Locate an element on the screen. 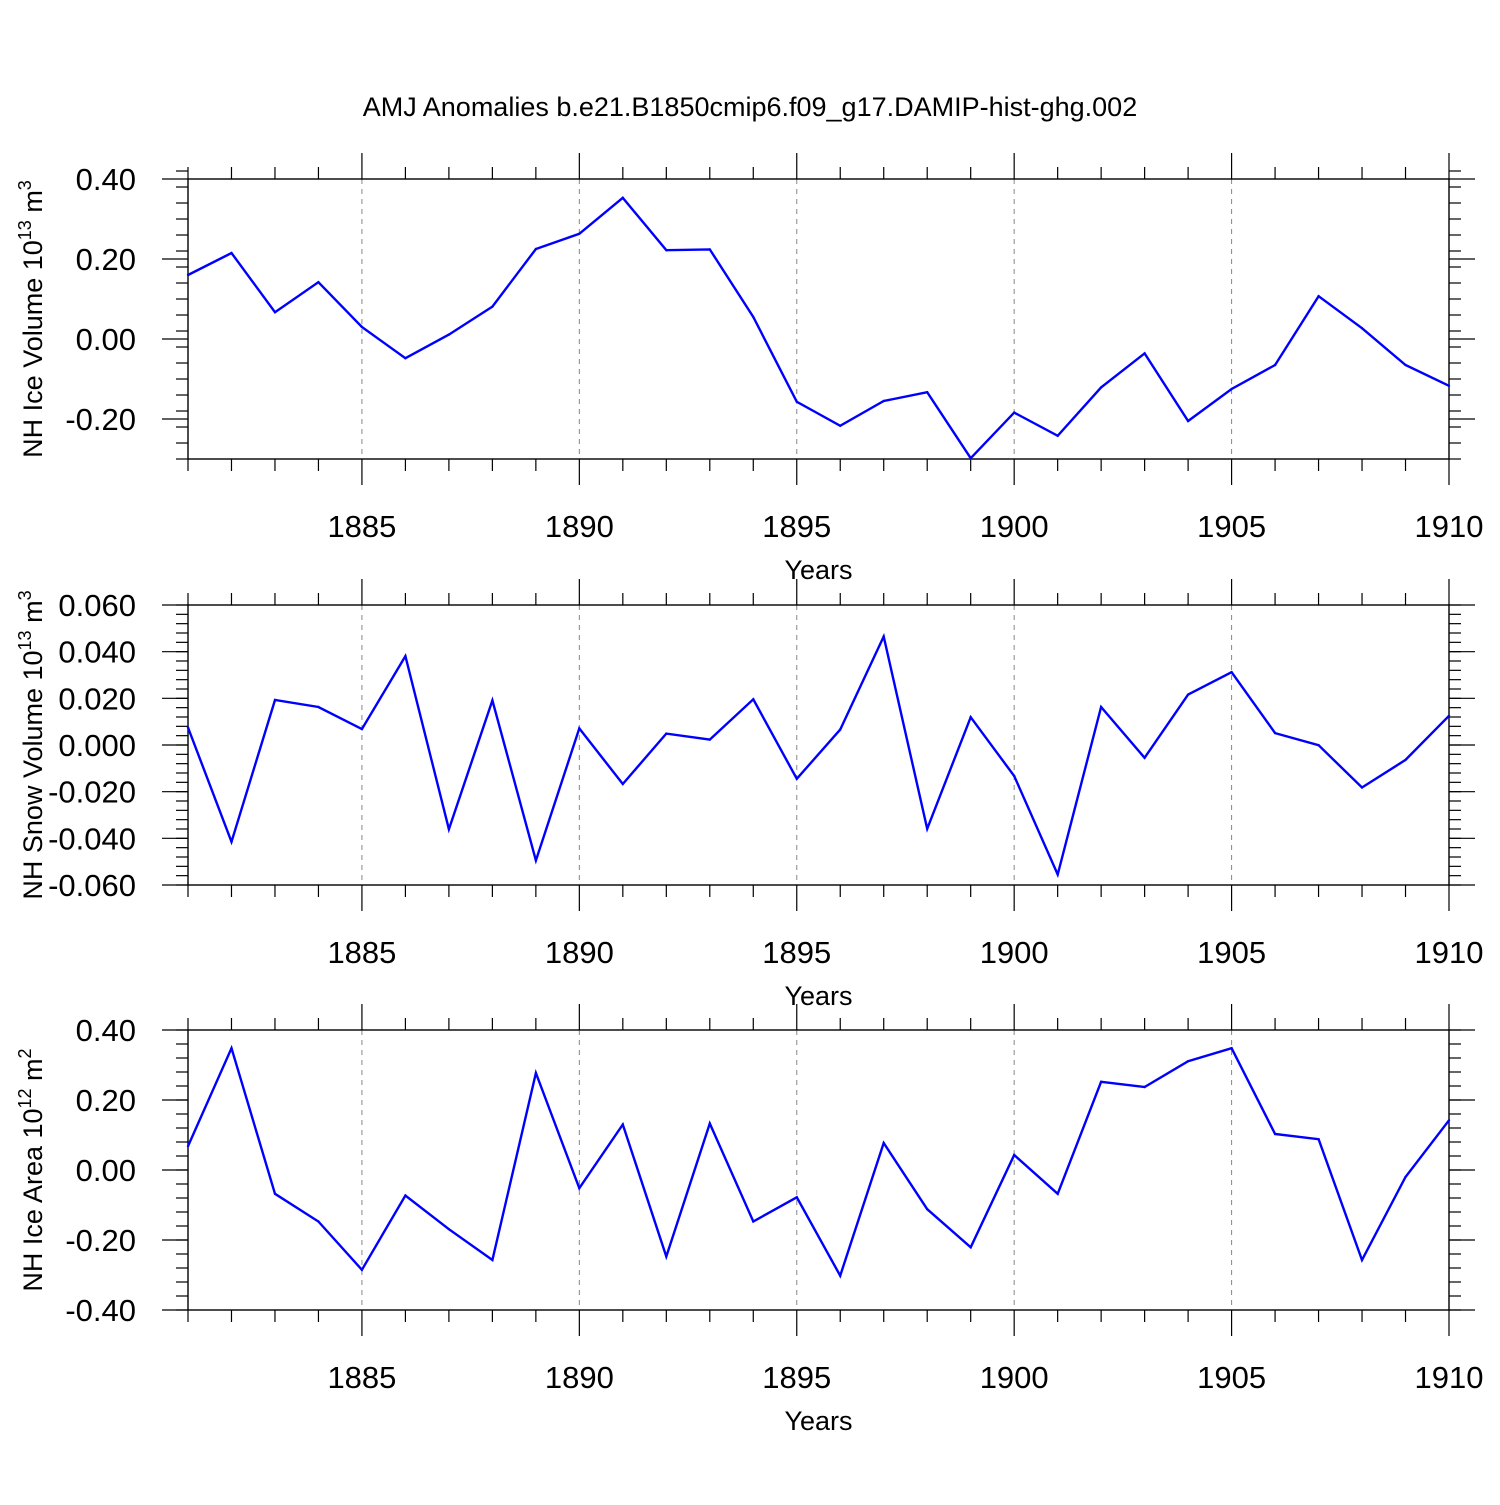 The image size is (1500, 1505). x-tick-label: 1900 is located at coordinates (1014, 952).